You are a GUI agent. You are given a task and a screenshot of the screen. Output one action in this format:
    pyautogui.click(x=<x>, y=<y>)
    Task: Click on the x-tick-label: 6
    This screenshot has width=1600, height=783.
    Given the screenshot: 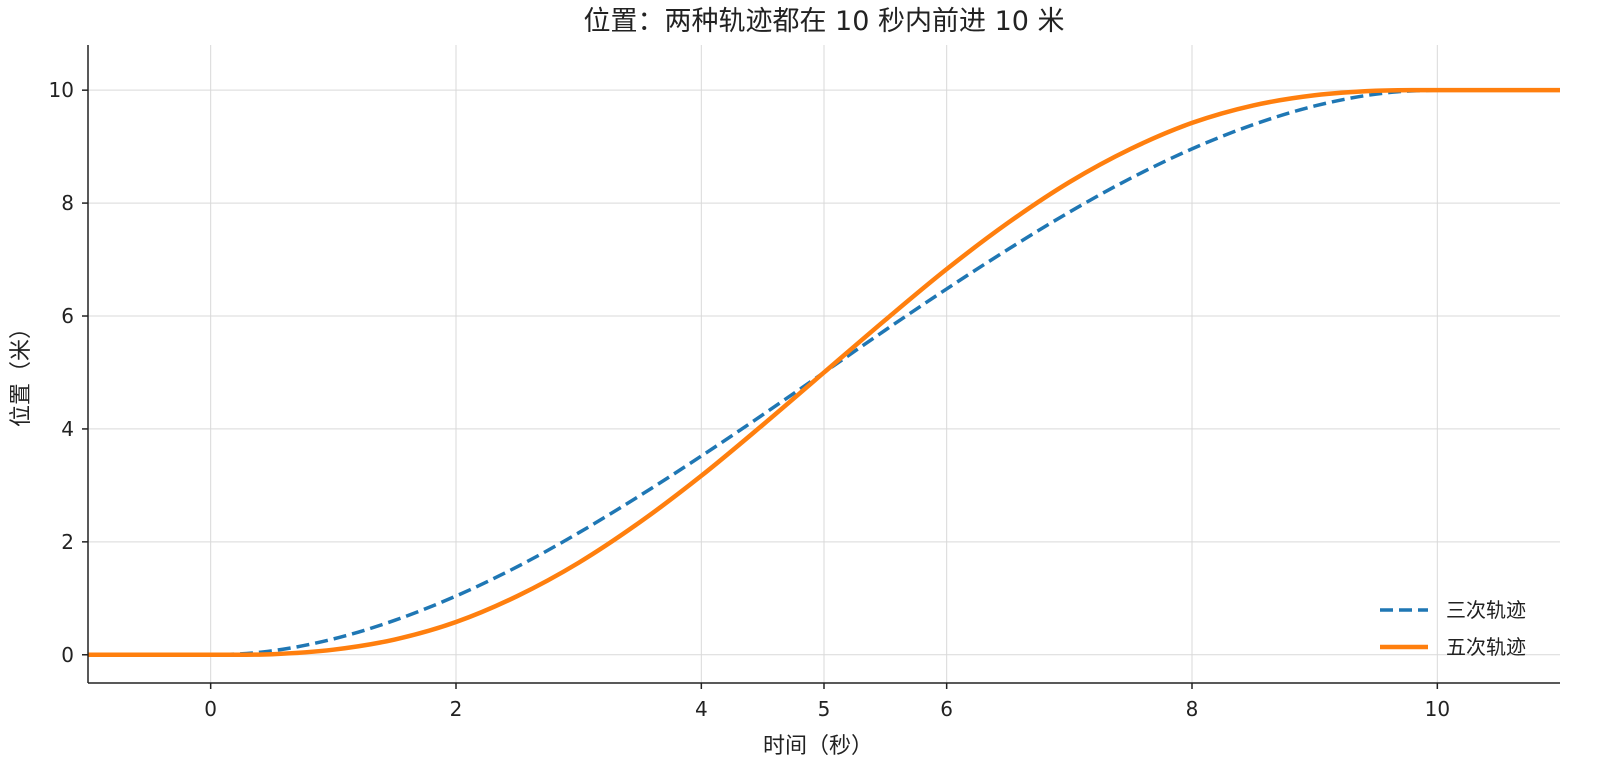 What is the action you would take?
    pyautogui.click(x=946, y=709)
    